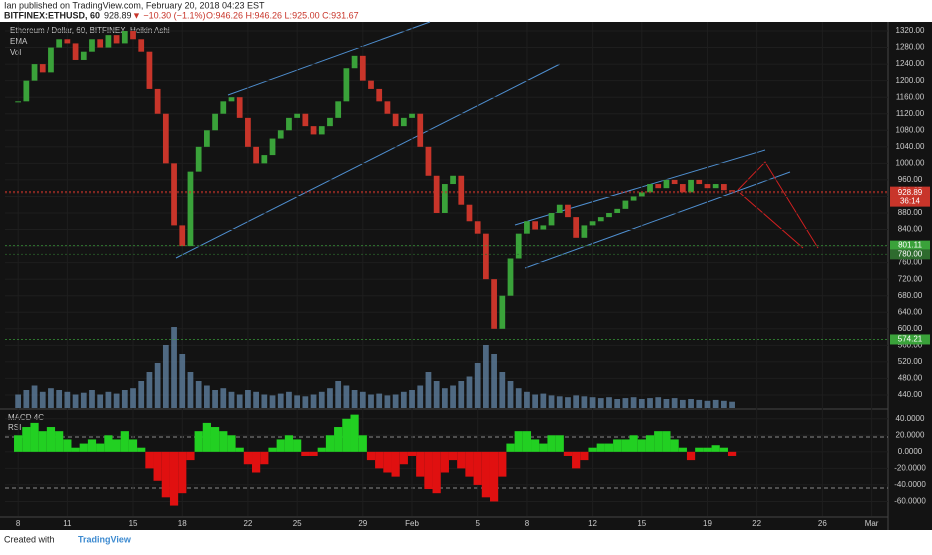 This screenshot has height=555, width=932. I want to click on x-tick-label: 22, so click(247, 523).